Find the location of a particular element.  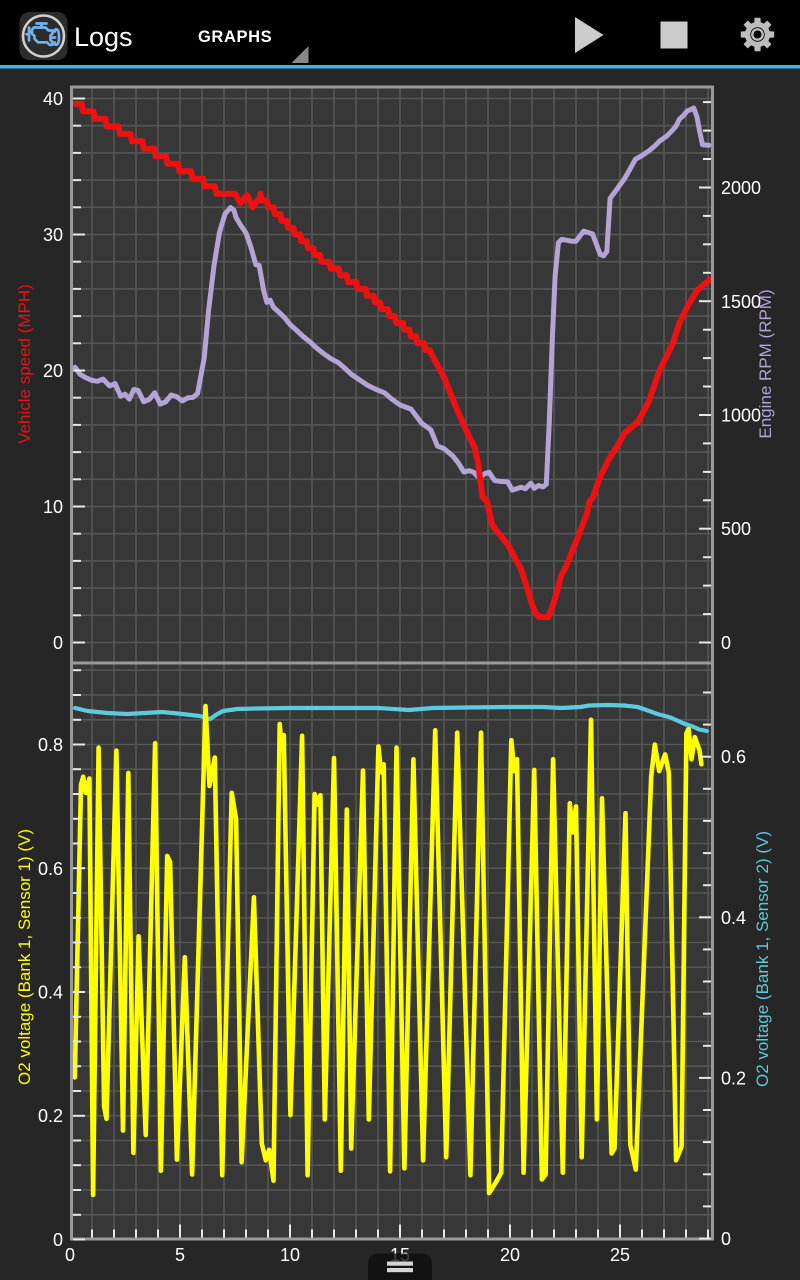

svg-text: 30 is located at coordinates (53, 235).